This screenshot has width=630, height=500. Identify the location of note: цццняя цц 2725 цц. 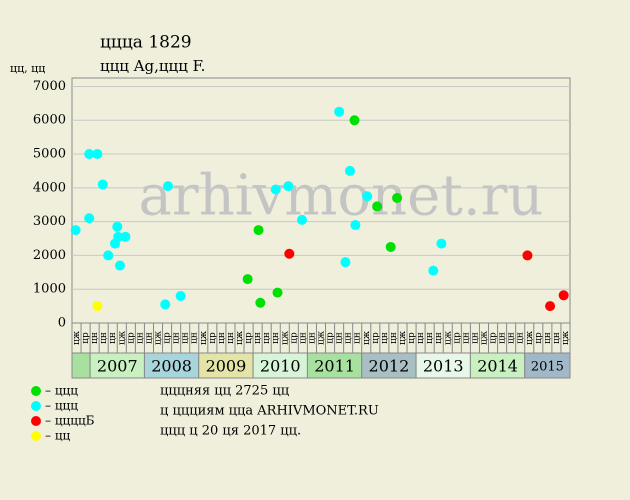
(224, 391).